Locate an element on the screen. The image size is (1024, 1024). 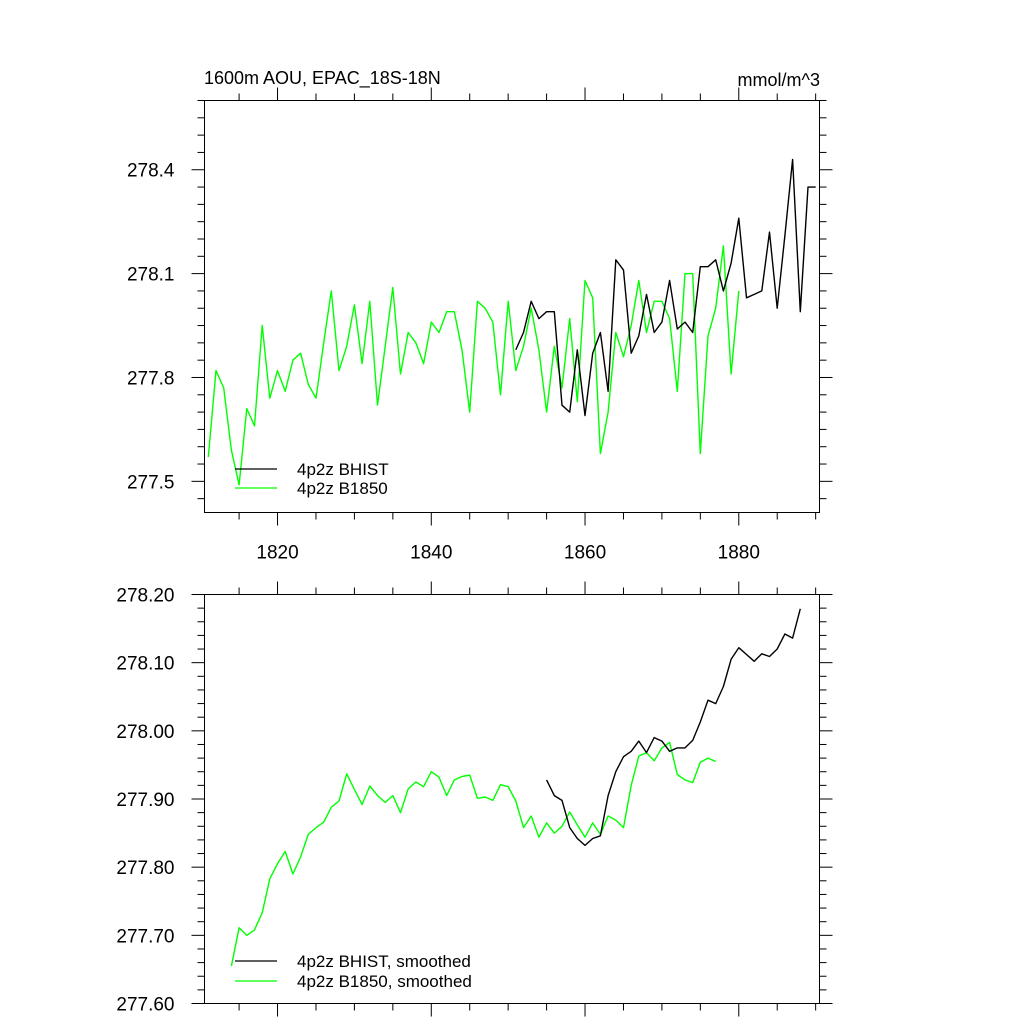
y-tick-label: 277.5 is located at coordinates (151, 482).